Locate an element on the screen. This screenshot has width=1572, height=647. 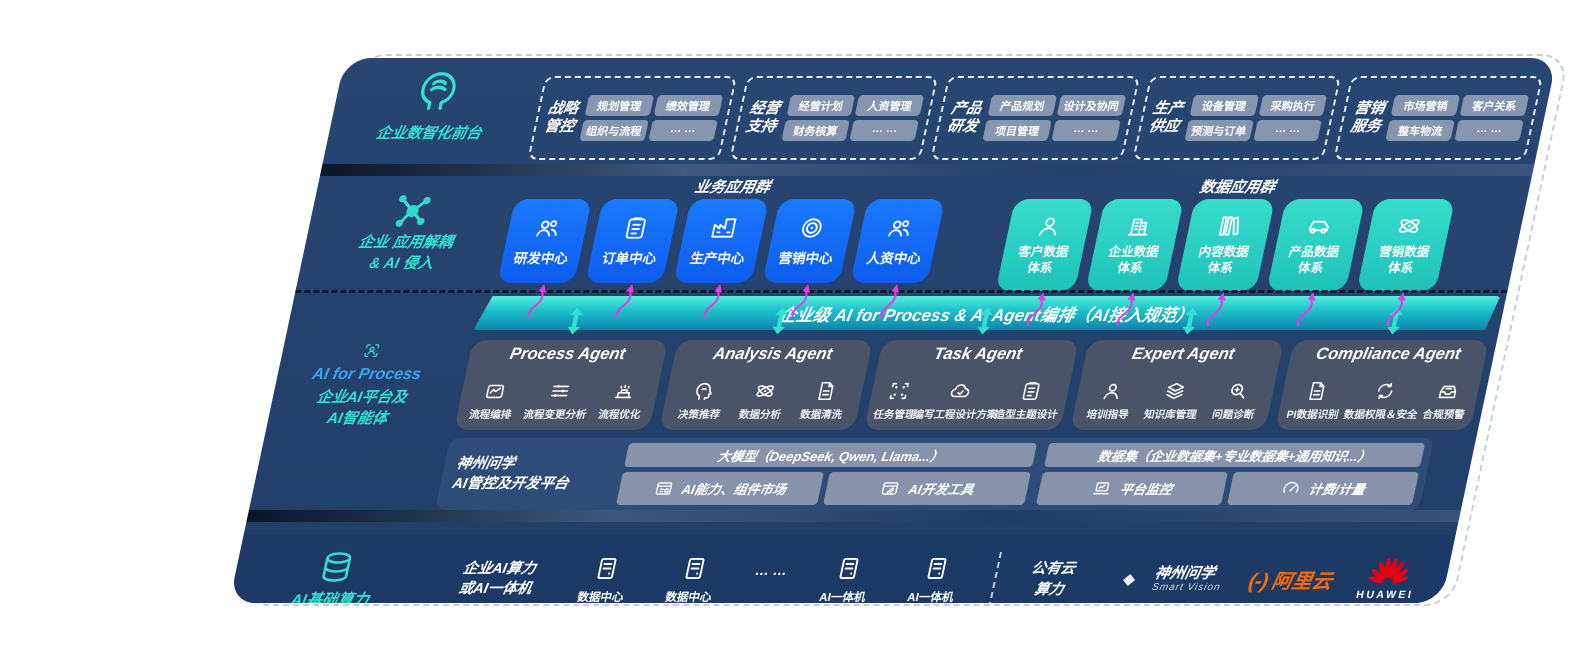
person-waves-icon is located at coordinates (901, 228).